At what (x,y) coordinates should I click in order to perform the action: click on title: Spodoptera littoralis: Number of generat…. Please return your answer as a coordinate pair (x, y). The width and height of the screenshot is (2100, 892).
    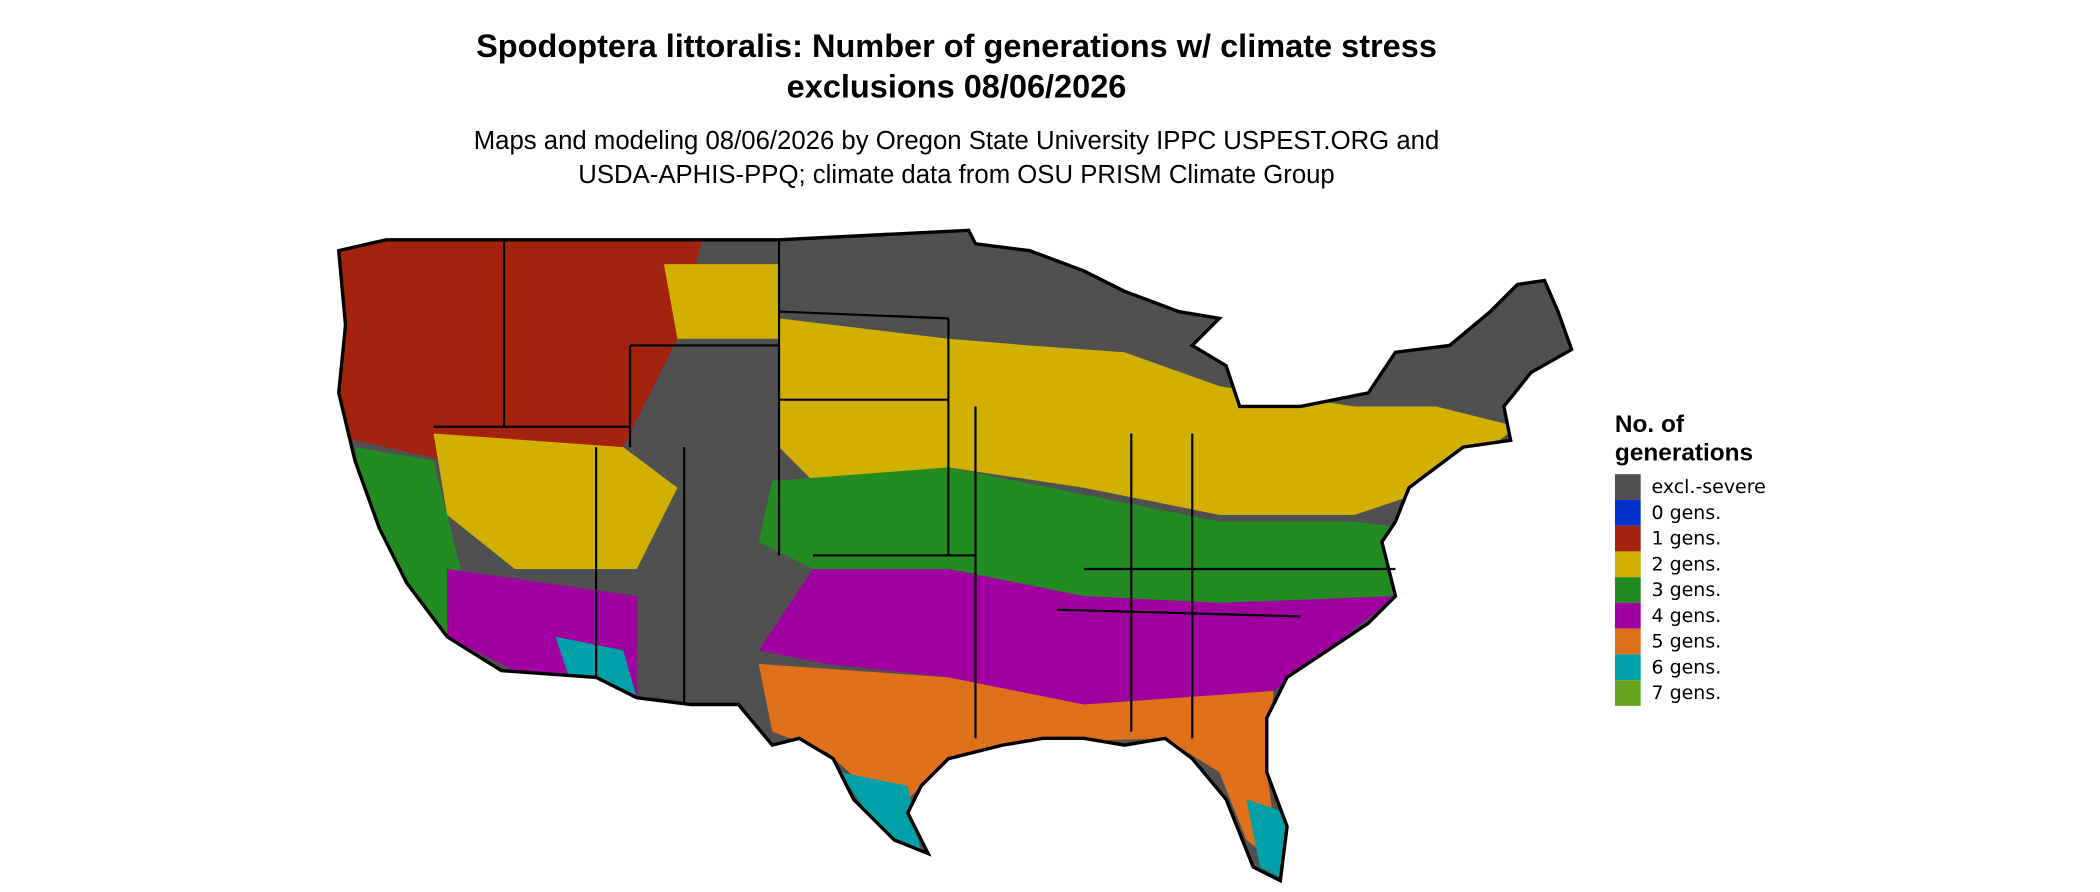
    Looking at the image, I should click on (956, 46).